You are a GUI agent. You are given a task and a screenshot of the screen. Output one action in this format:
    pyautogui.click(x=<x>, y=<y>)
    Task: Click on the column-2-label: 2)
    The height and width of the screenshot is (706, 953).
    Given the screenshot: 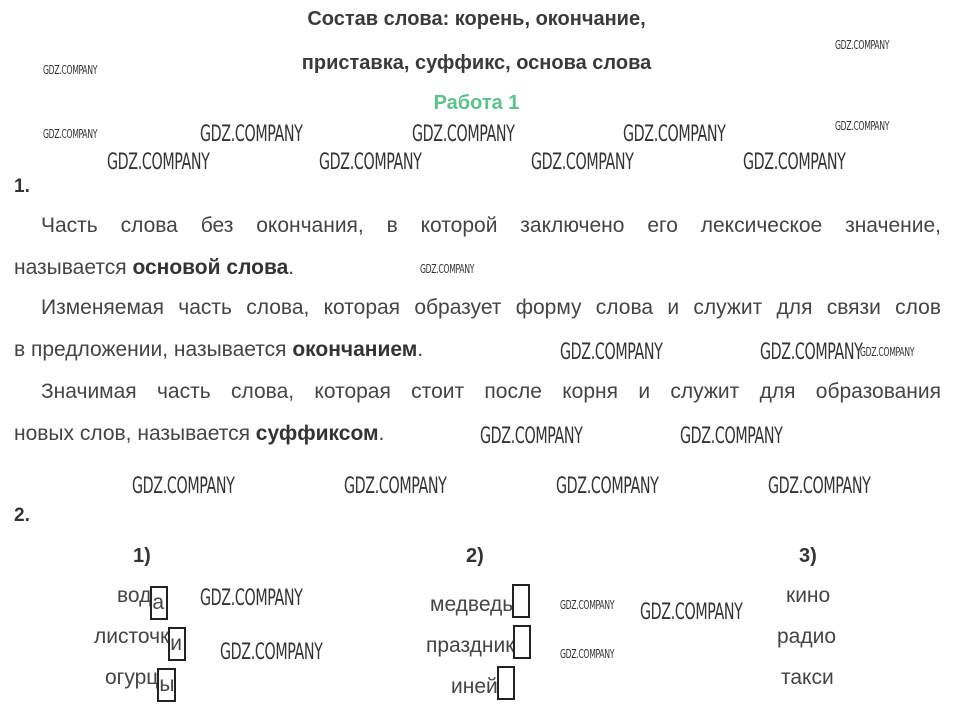 What is the action you would take?
    pyautogui.click(x=475, y=556)
    